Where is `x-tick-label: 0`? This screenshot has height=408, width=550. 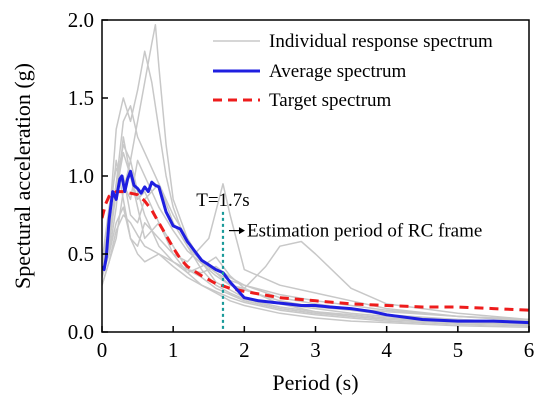 x-tick-label: 0 is located at coordinates (102, 350).